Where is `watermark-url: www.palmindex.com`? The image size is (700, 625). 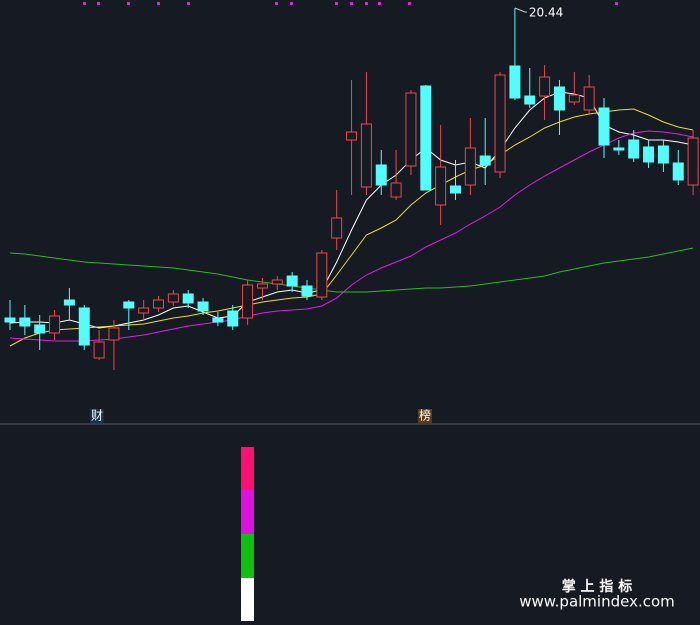 watermark-url: www.palmindex.com is located at coordinates (597, 602).